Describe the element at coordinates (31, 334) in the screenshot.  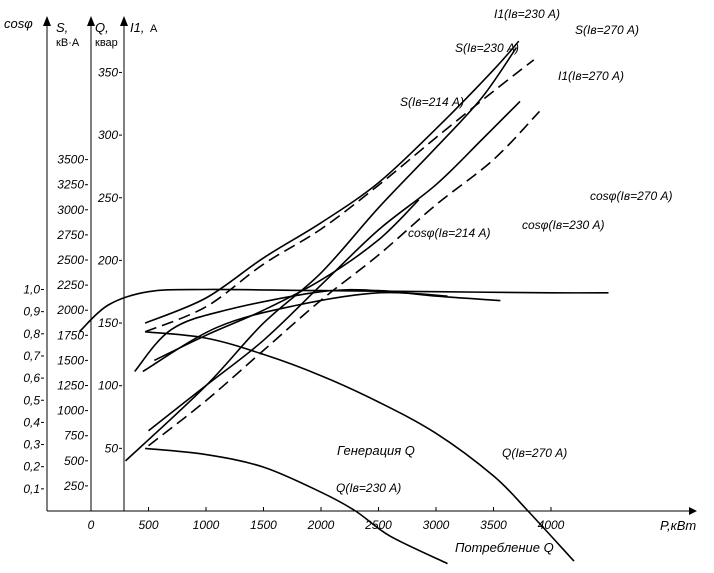
I see `y-tick-label: 0,8` at that location.